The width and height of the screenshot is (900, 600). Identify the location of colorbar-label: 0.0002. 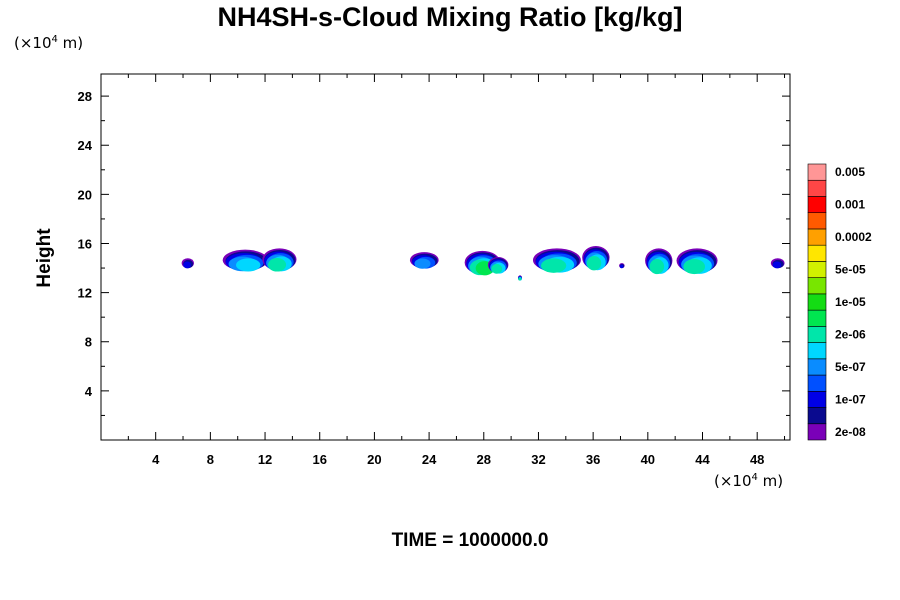
(853, 237).